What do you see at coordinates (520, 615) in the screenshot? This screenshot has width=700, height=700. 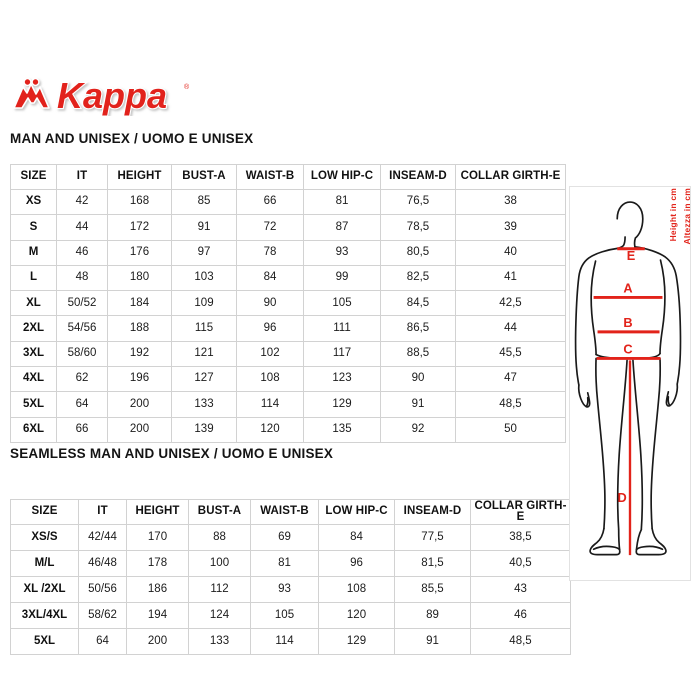 I see `measurement-cell: 46` at bounding box center [520, 615].